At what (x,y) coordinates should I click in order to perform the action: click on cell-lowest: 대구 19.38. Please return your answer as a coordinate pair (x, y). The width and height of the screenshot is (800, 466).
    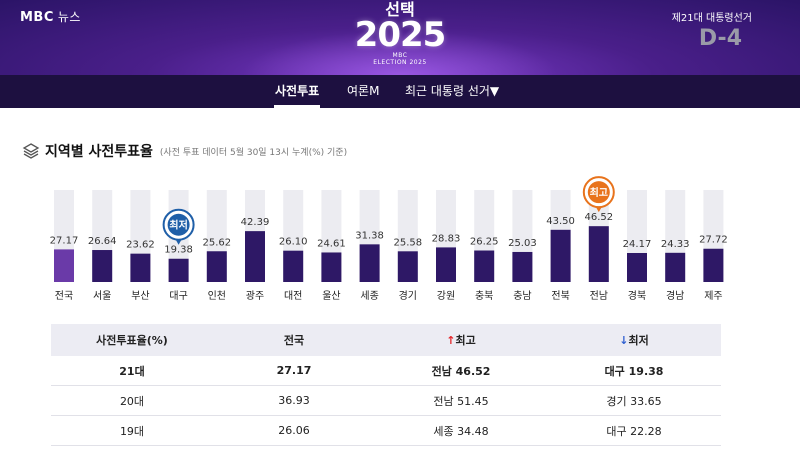
    Looking at the image, I should click on (634, 371).